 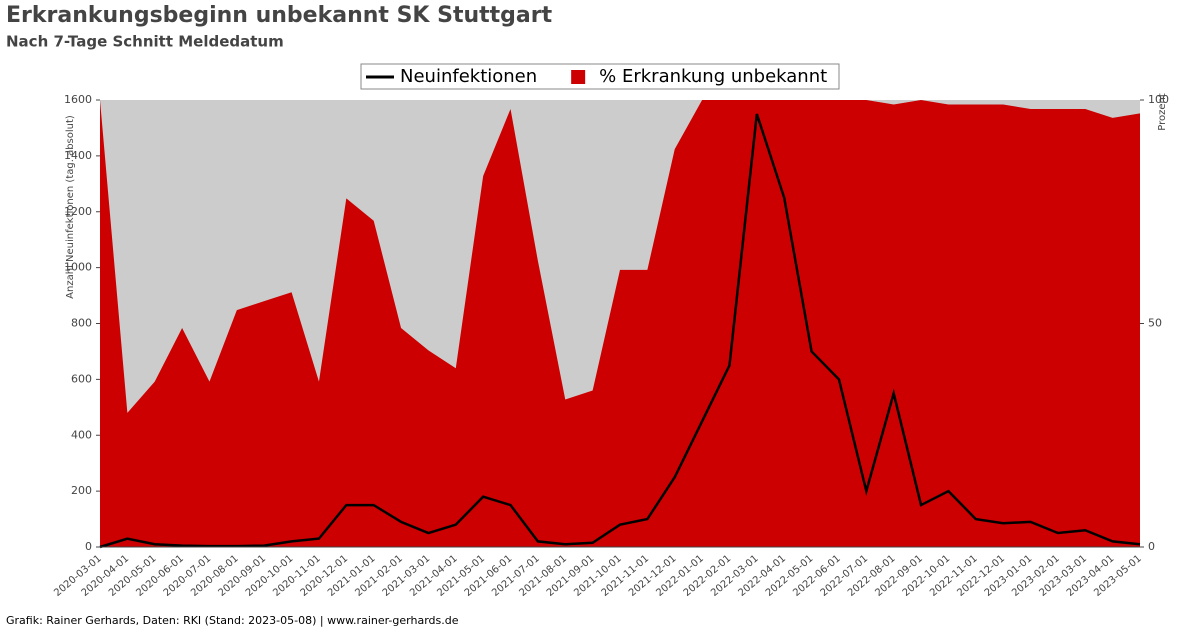 What do you see at coordinates (279, 15) in the screenshot?
I see `chart-title: Erkrankungsbeginn unbekannt SK Stuttgart` at bounding box center [279, 15].